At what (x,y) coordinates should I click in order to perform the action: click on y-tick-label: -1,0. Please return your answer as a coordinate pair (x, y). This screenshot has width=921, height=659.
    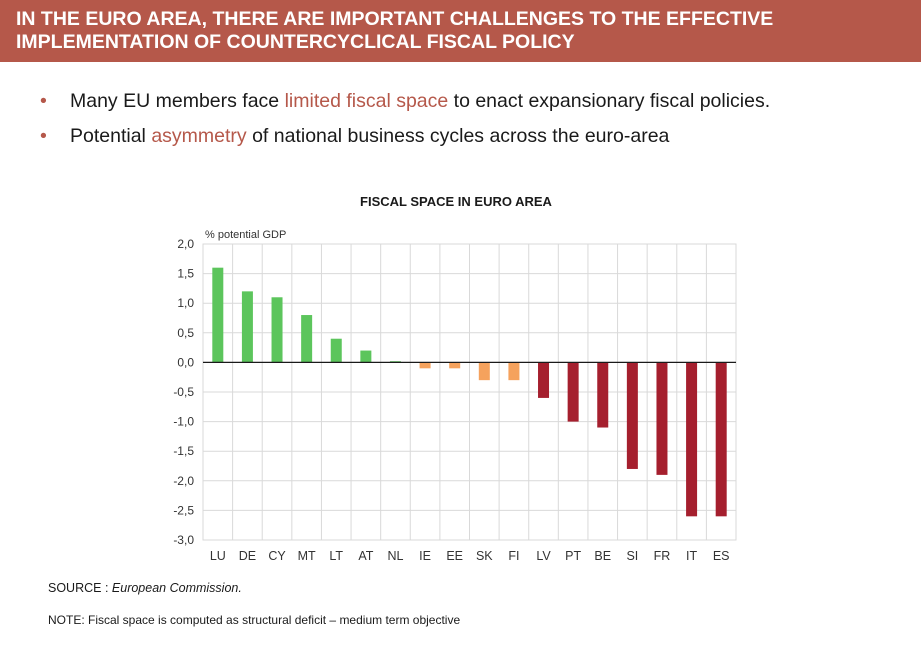
    Looking at the image, I should click on (183, 422).